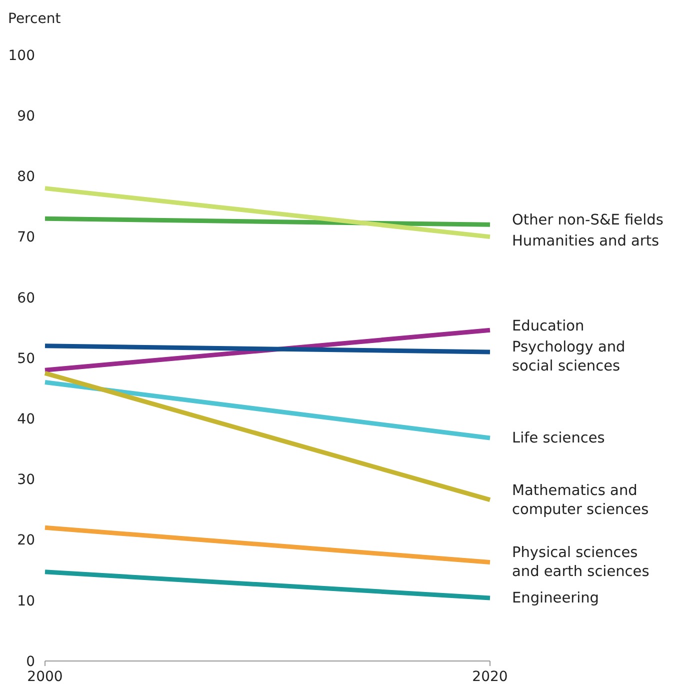  I want to click on y-tick-label: 50, so click(26, 358).